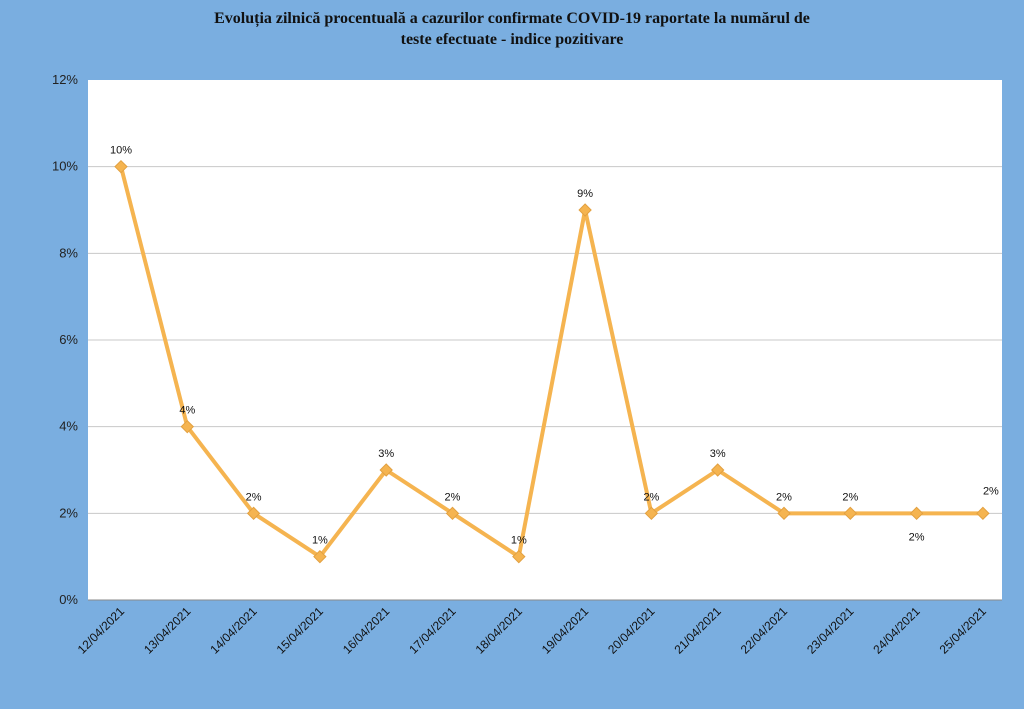 The image size is (1024, 709). What do you see at coordinates (167, 630) in the screenshot?
I see `x-tick-label: 13/04/2021` at bounding box center [167, 630].